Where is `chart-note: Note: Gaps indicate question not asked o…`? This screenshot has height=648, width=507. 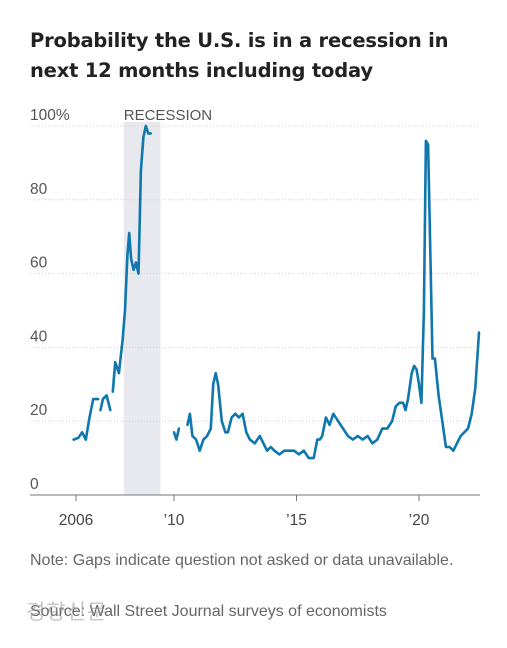
chart-note: Note: Gaps indicate question not asked o… is located at coordinates (242, 560).